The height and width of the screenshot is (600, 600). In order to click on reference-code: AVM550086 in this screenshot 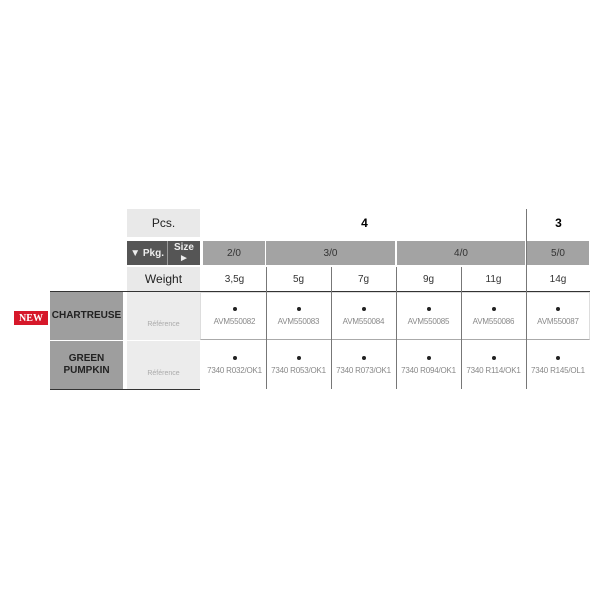, I will do `click(493, 321)`.